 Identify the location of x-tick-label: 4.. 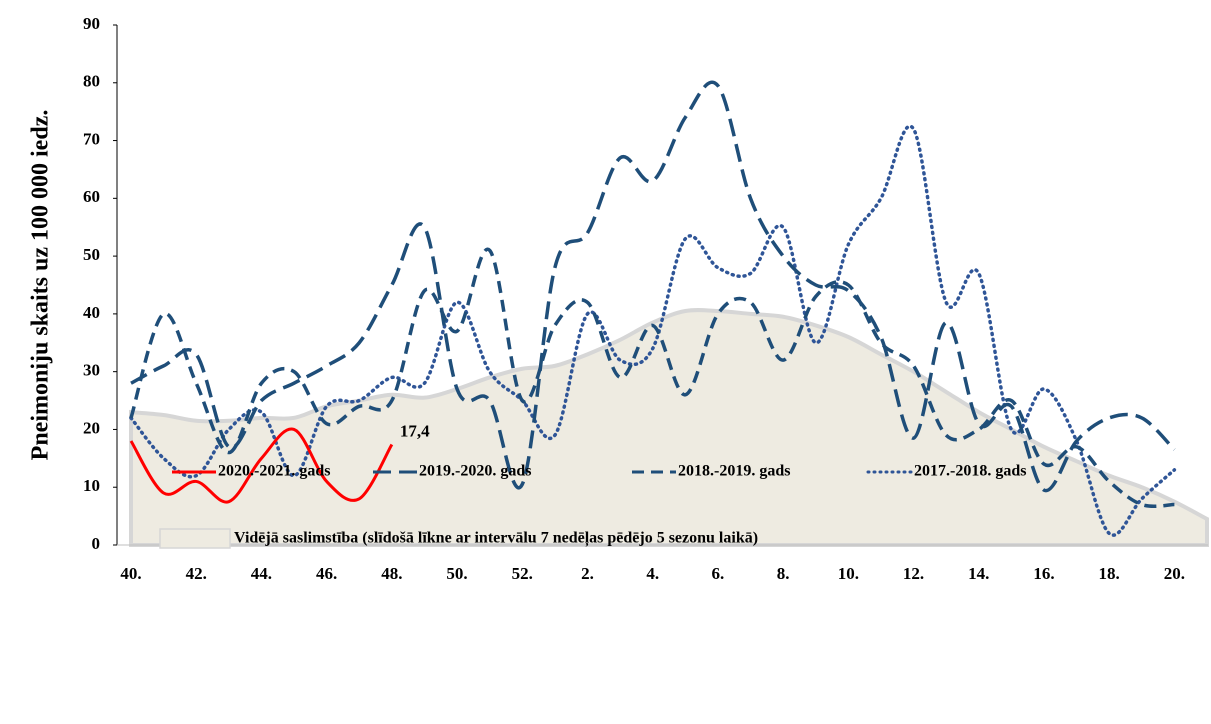
(652, 573).